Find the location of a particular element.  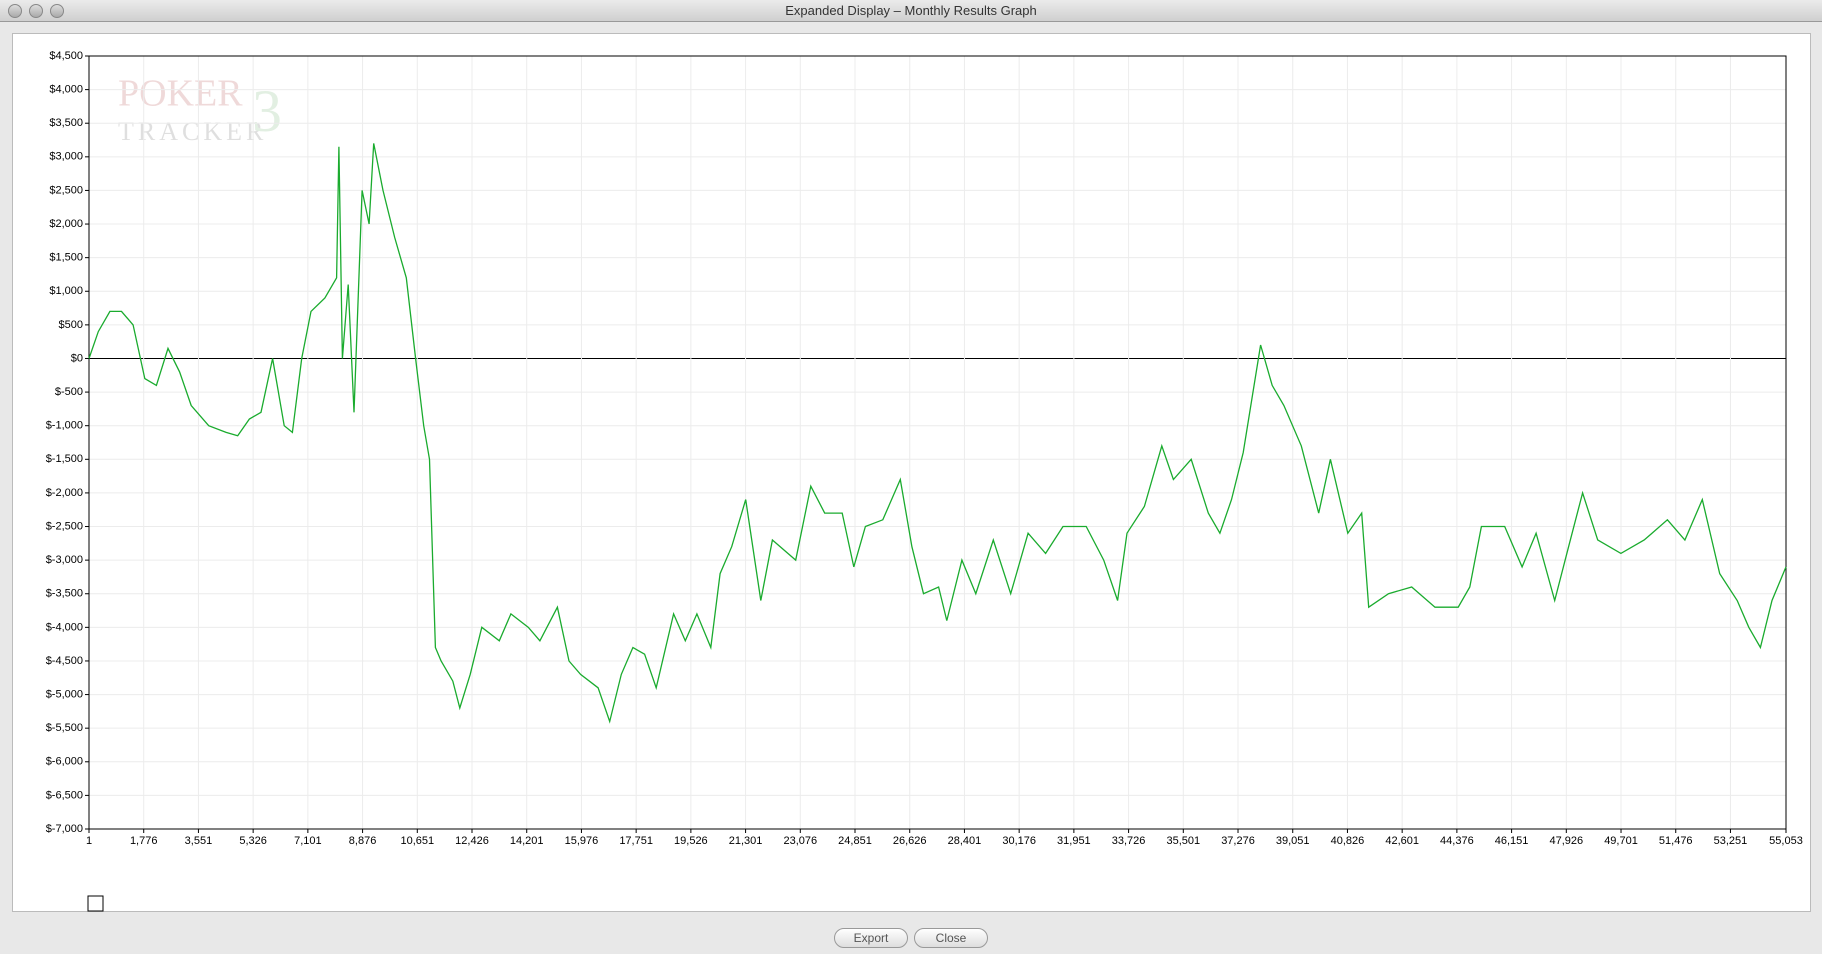

x-tick-label: 33,726 is located at coordinates (1129, 841).